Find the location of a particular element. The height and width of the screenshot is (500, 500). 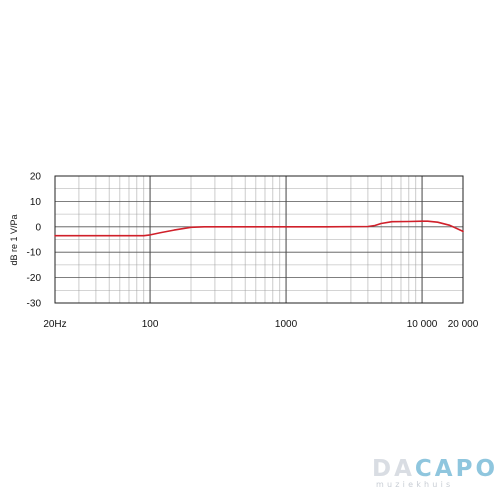

logo-wordmark: DACAPO is located at coordinates (435, 469).